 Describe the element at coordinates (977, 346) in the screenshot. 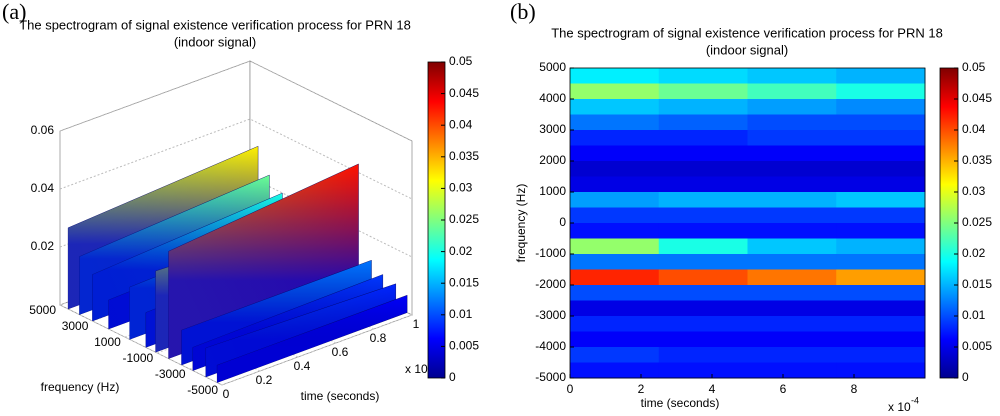

I see `colorbar-tick-label: 0.005` at that location.